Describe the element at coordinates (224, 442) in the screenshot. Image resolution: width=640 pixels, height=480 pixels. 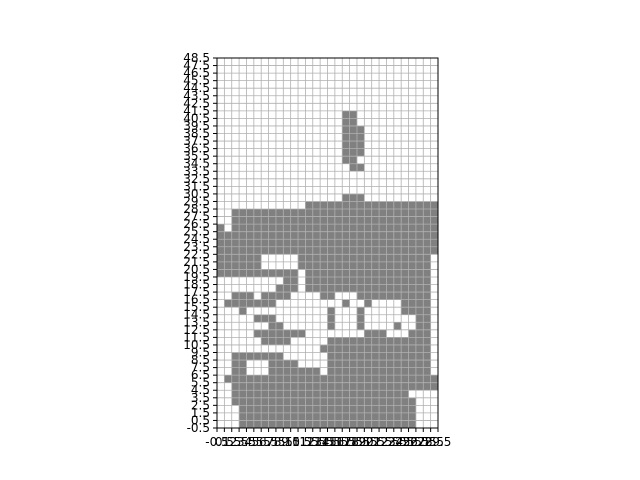
I see `x-tick-label: 0.5` at that location.